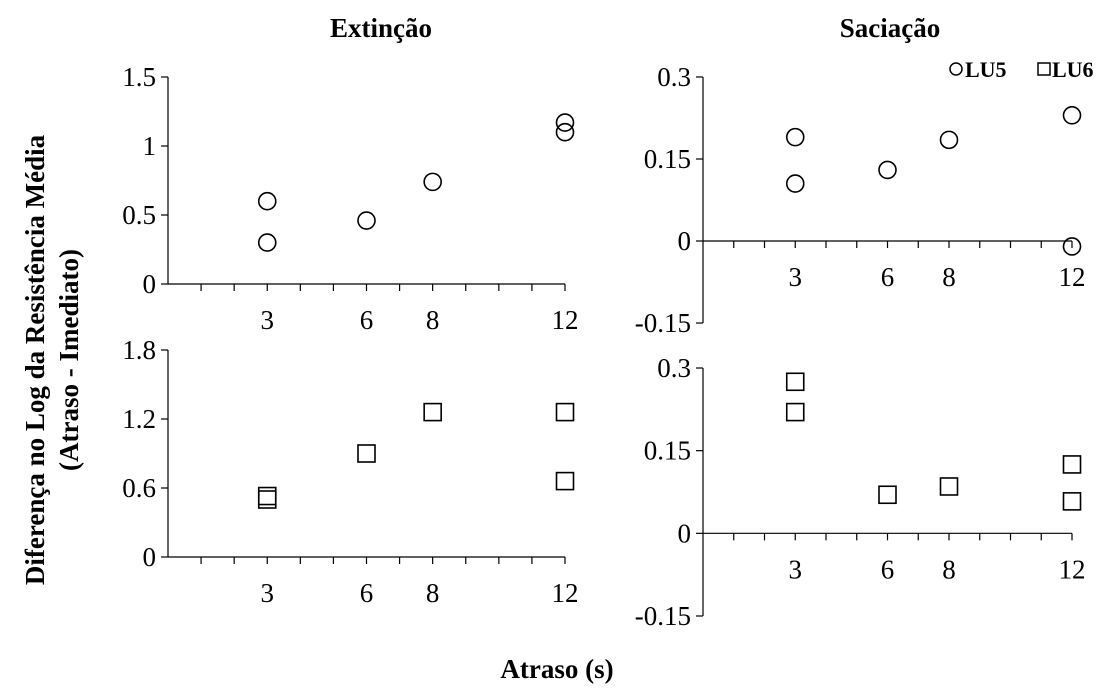 The width and height of the screenshot is (1115, 695). What do you see at coordinates (35, 359) in the screenshot?
I see `y-axis-label-line1: Diferença no Log da Resistência Média` at bounding box center [35, 359].